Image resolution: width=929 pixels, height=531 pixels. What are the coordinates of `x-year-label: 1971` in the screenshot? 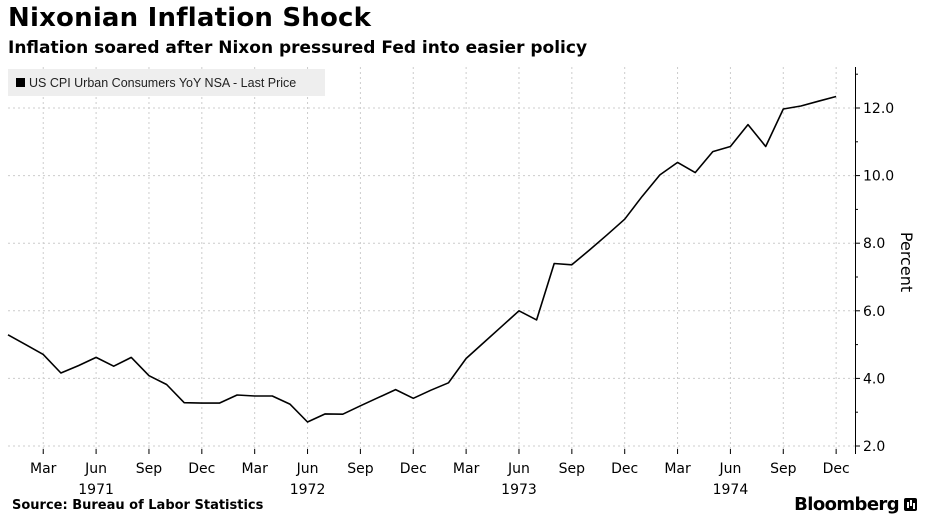 It's located at (96, 490).